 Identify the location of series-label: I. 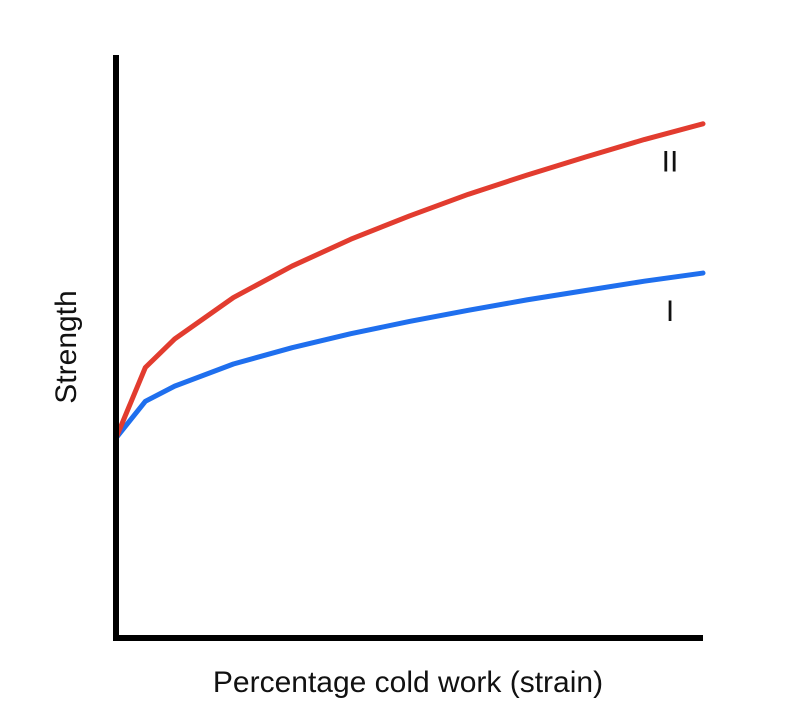
(670, 311).